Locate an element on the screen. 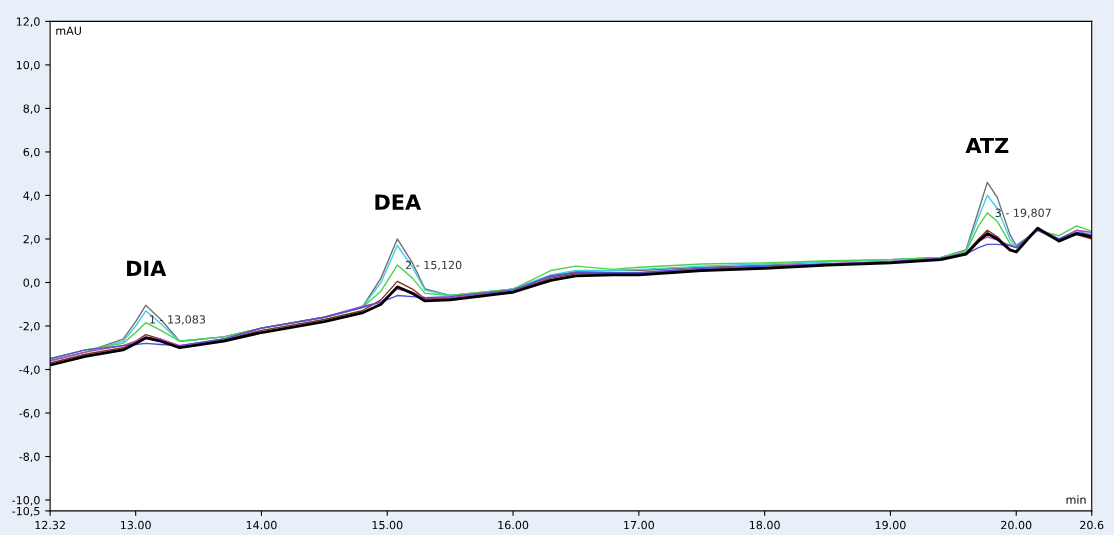 The image size is (1114, 535). y-tick-label: 0,0 is located at coordinates (31, 283).